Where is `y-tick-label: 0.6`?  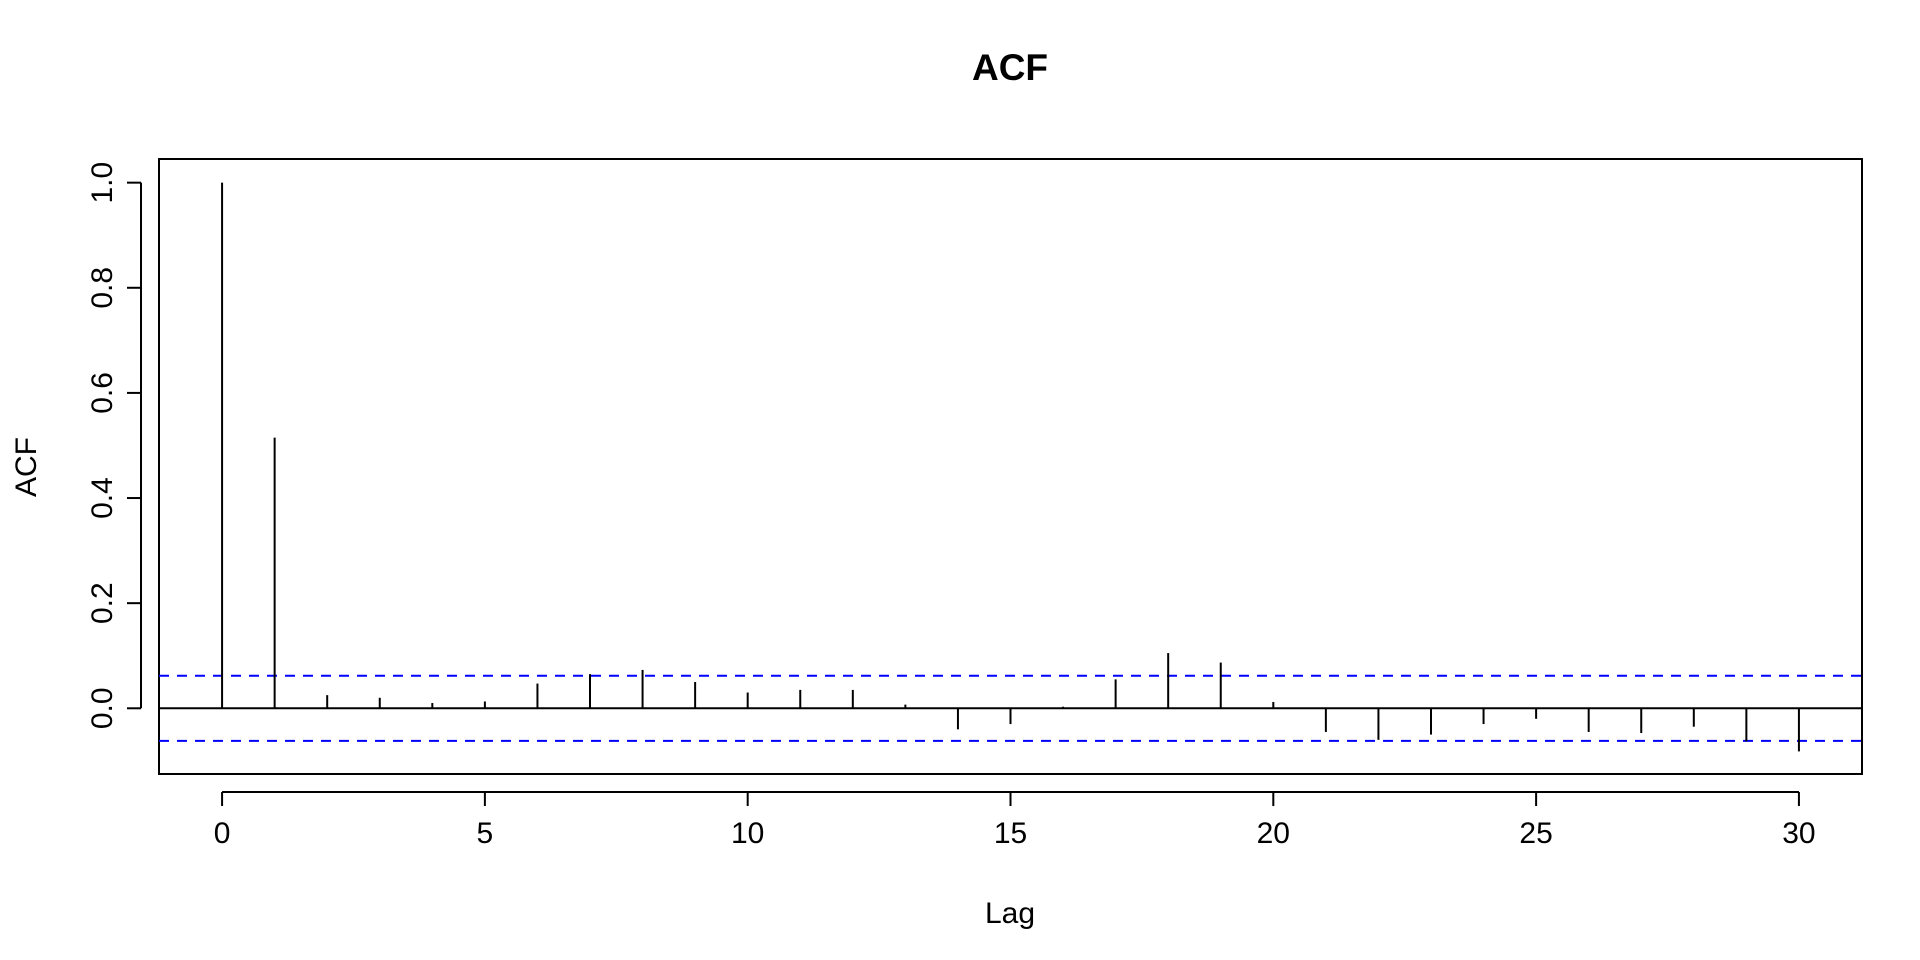
y-tick-label: 0.6 is located at coordinates (102, 393).